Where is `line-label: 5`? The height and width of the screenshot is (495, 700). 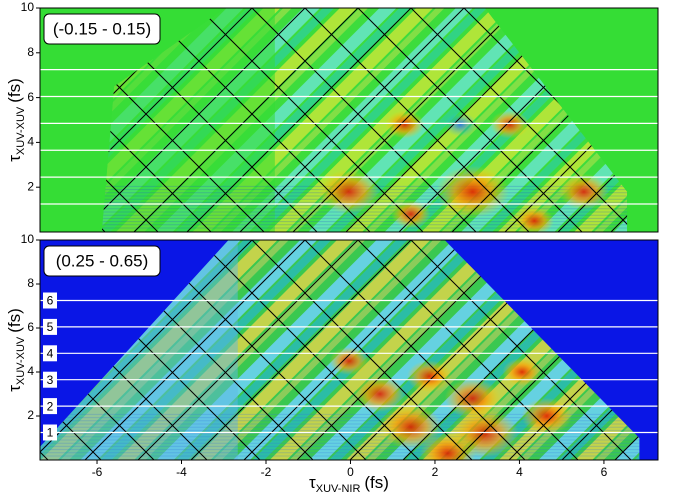 line-label: 5 is located at coordinates (50, 327).